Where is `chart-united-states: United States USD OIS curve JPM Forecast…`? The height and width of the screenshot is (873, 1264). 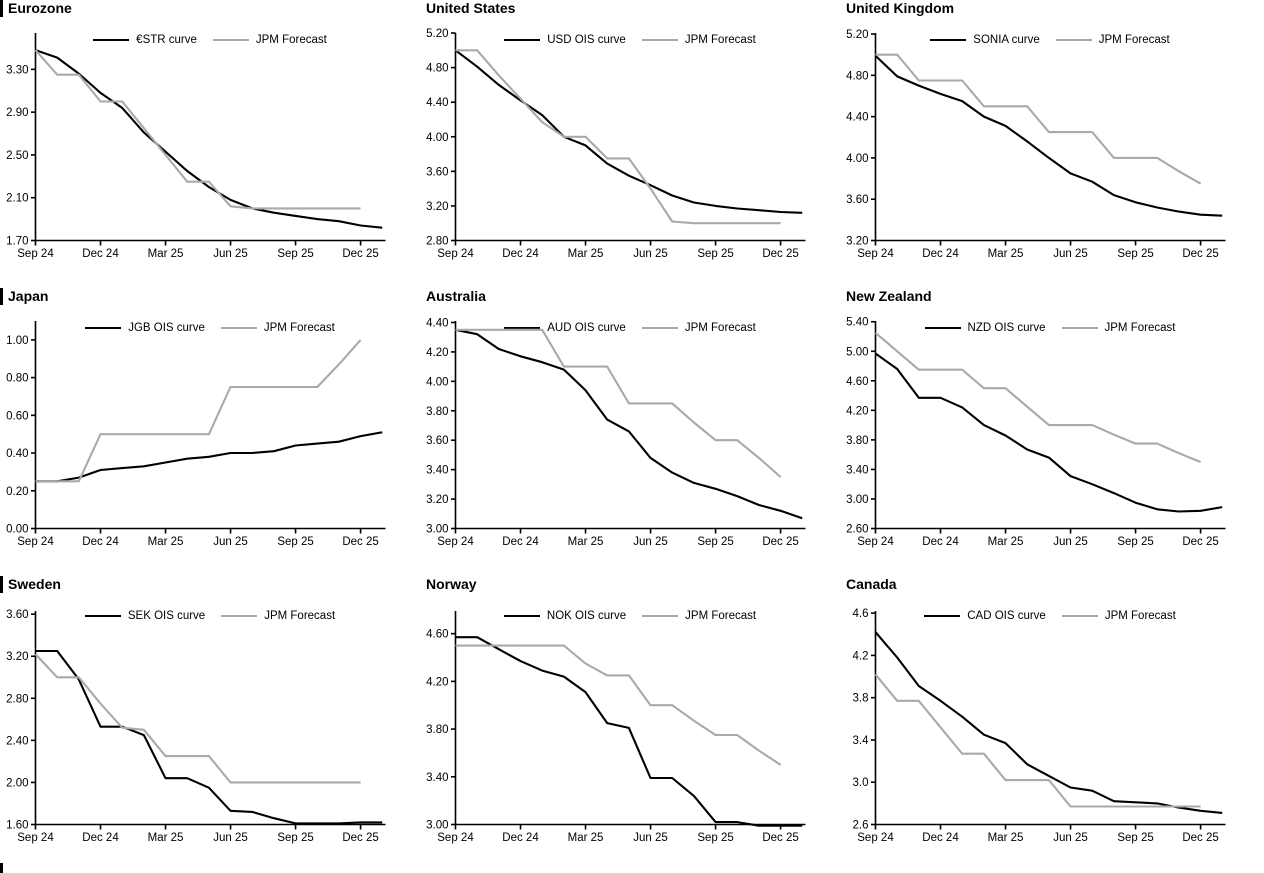
chart-united-states: United States USD OIS curve JPM Forecast… is located at coordinates (630, 144).